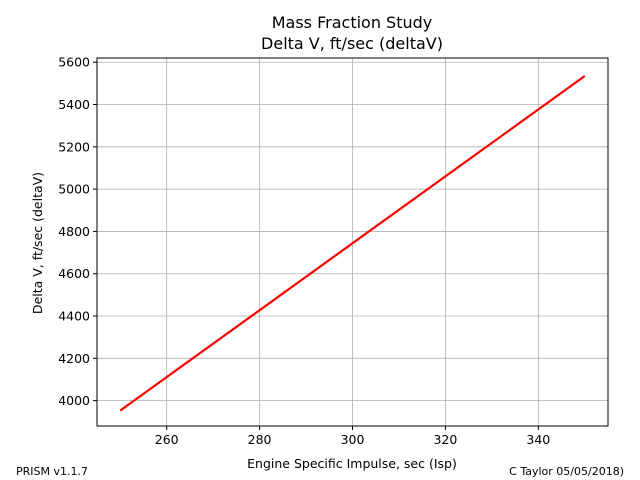 Image resolution: width=640 pixels, height=480 pixels. I want to click on y-tick-label: 4000, so click(74, 400).